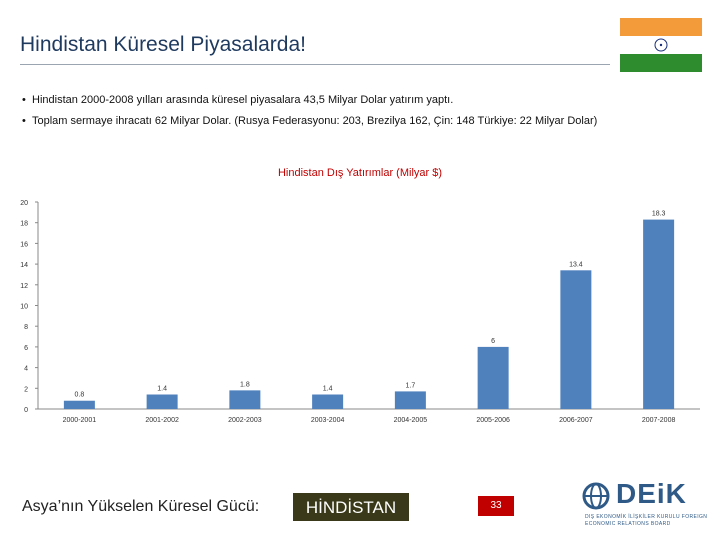  What do you see at coordinates (24, 244) in the screenshot?
I see `y-tick-label: 16` at bounding box center [24, 244].